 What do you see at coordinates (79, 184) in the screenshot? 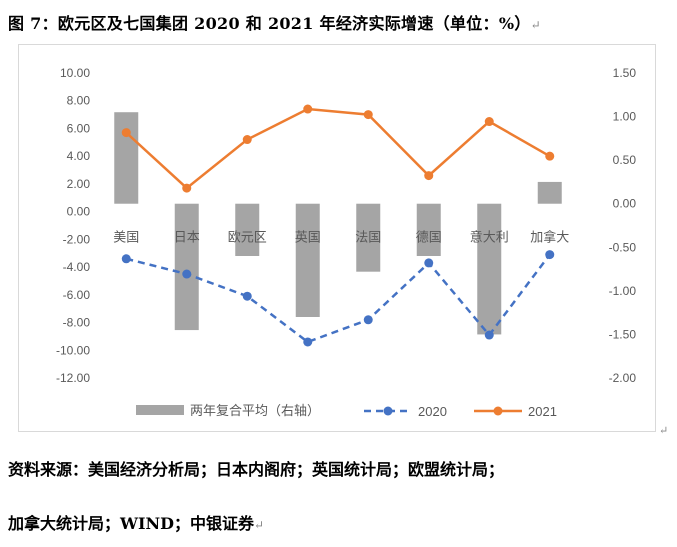
I see `left-tick-label: 2.00` at bounding box center [79, 184].